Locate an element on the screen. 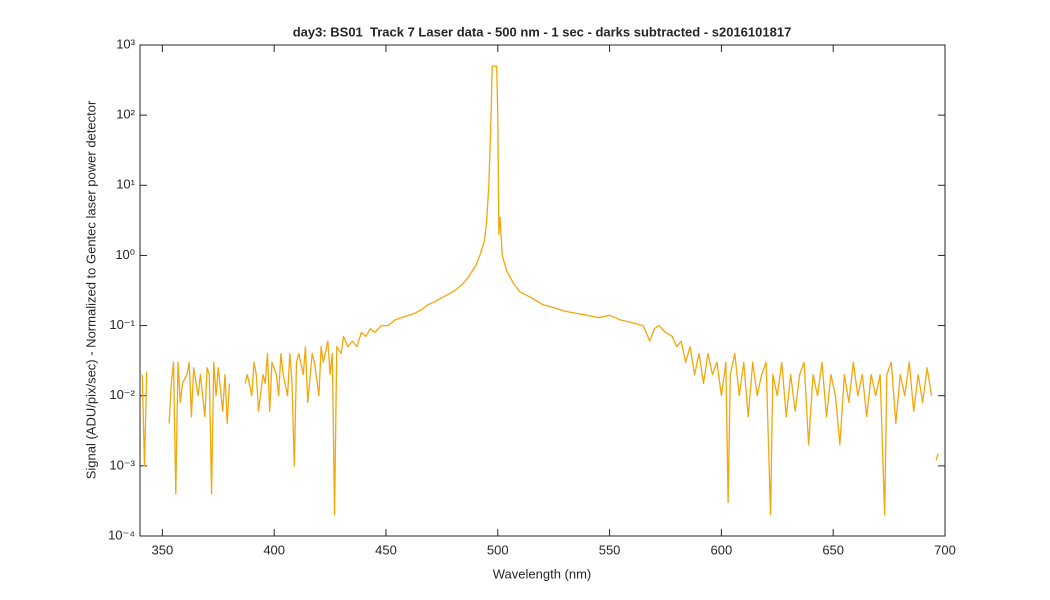 The image size is (1050, 600). y-tick-label: 10¹ is located at coordinates (125, 184).